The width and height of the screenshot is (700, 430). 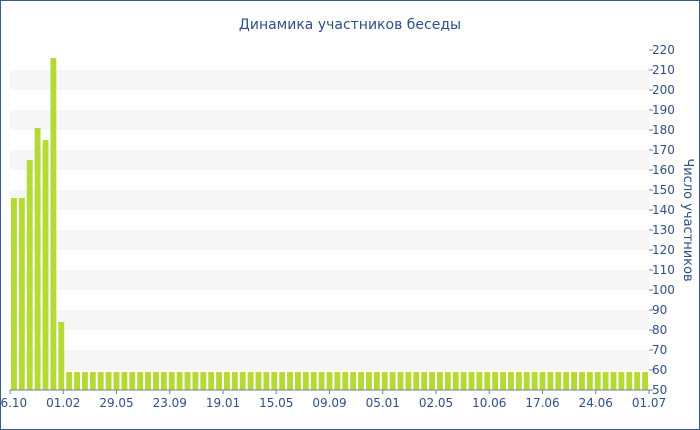 I want to click on y-tick-label: 90, so click(x=659, y=310).